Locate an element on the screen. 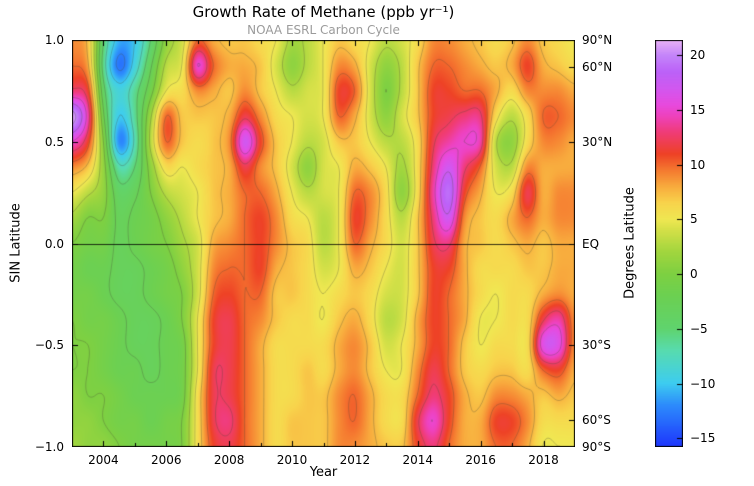 The width and height of the screenshot is (754, 486). x-tick-label: 2006 is located at coordinates (166, 460).